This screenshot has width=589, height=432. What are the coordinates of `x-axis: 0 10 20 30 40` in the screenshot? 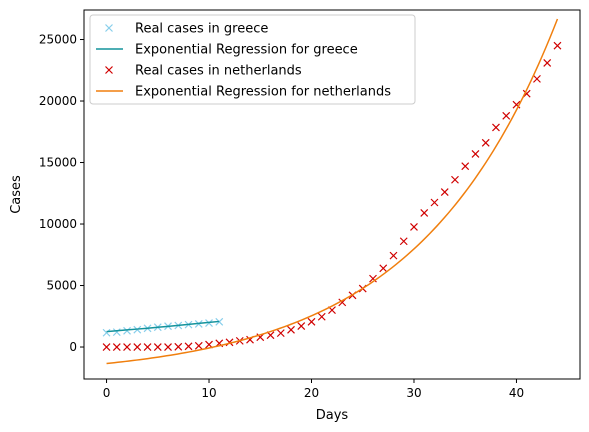 It's located at (313, 389).